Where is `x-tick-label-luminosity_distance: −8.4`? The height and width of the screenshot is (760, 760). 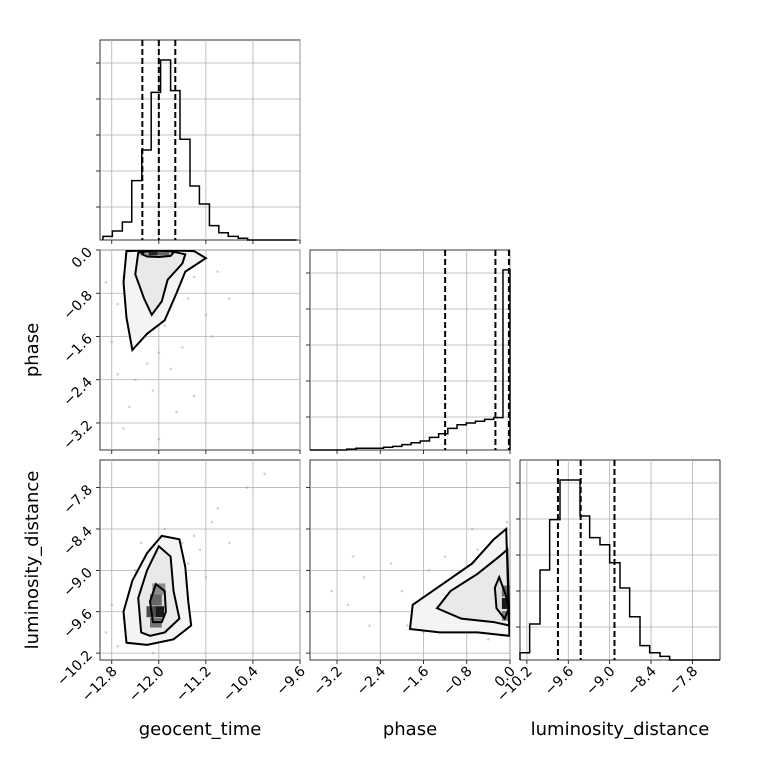
x-tick-label-luminosity_distance: −8.4 is located at coordinates (642, 680).